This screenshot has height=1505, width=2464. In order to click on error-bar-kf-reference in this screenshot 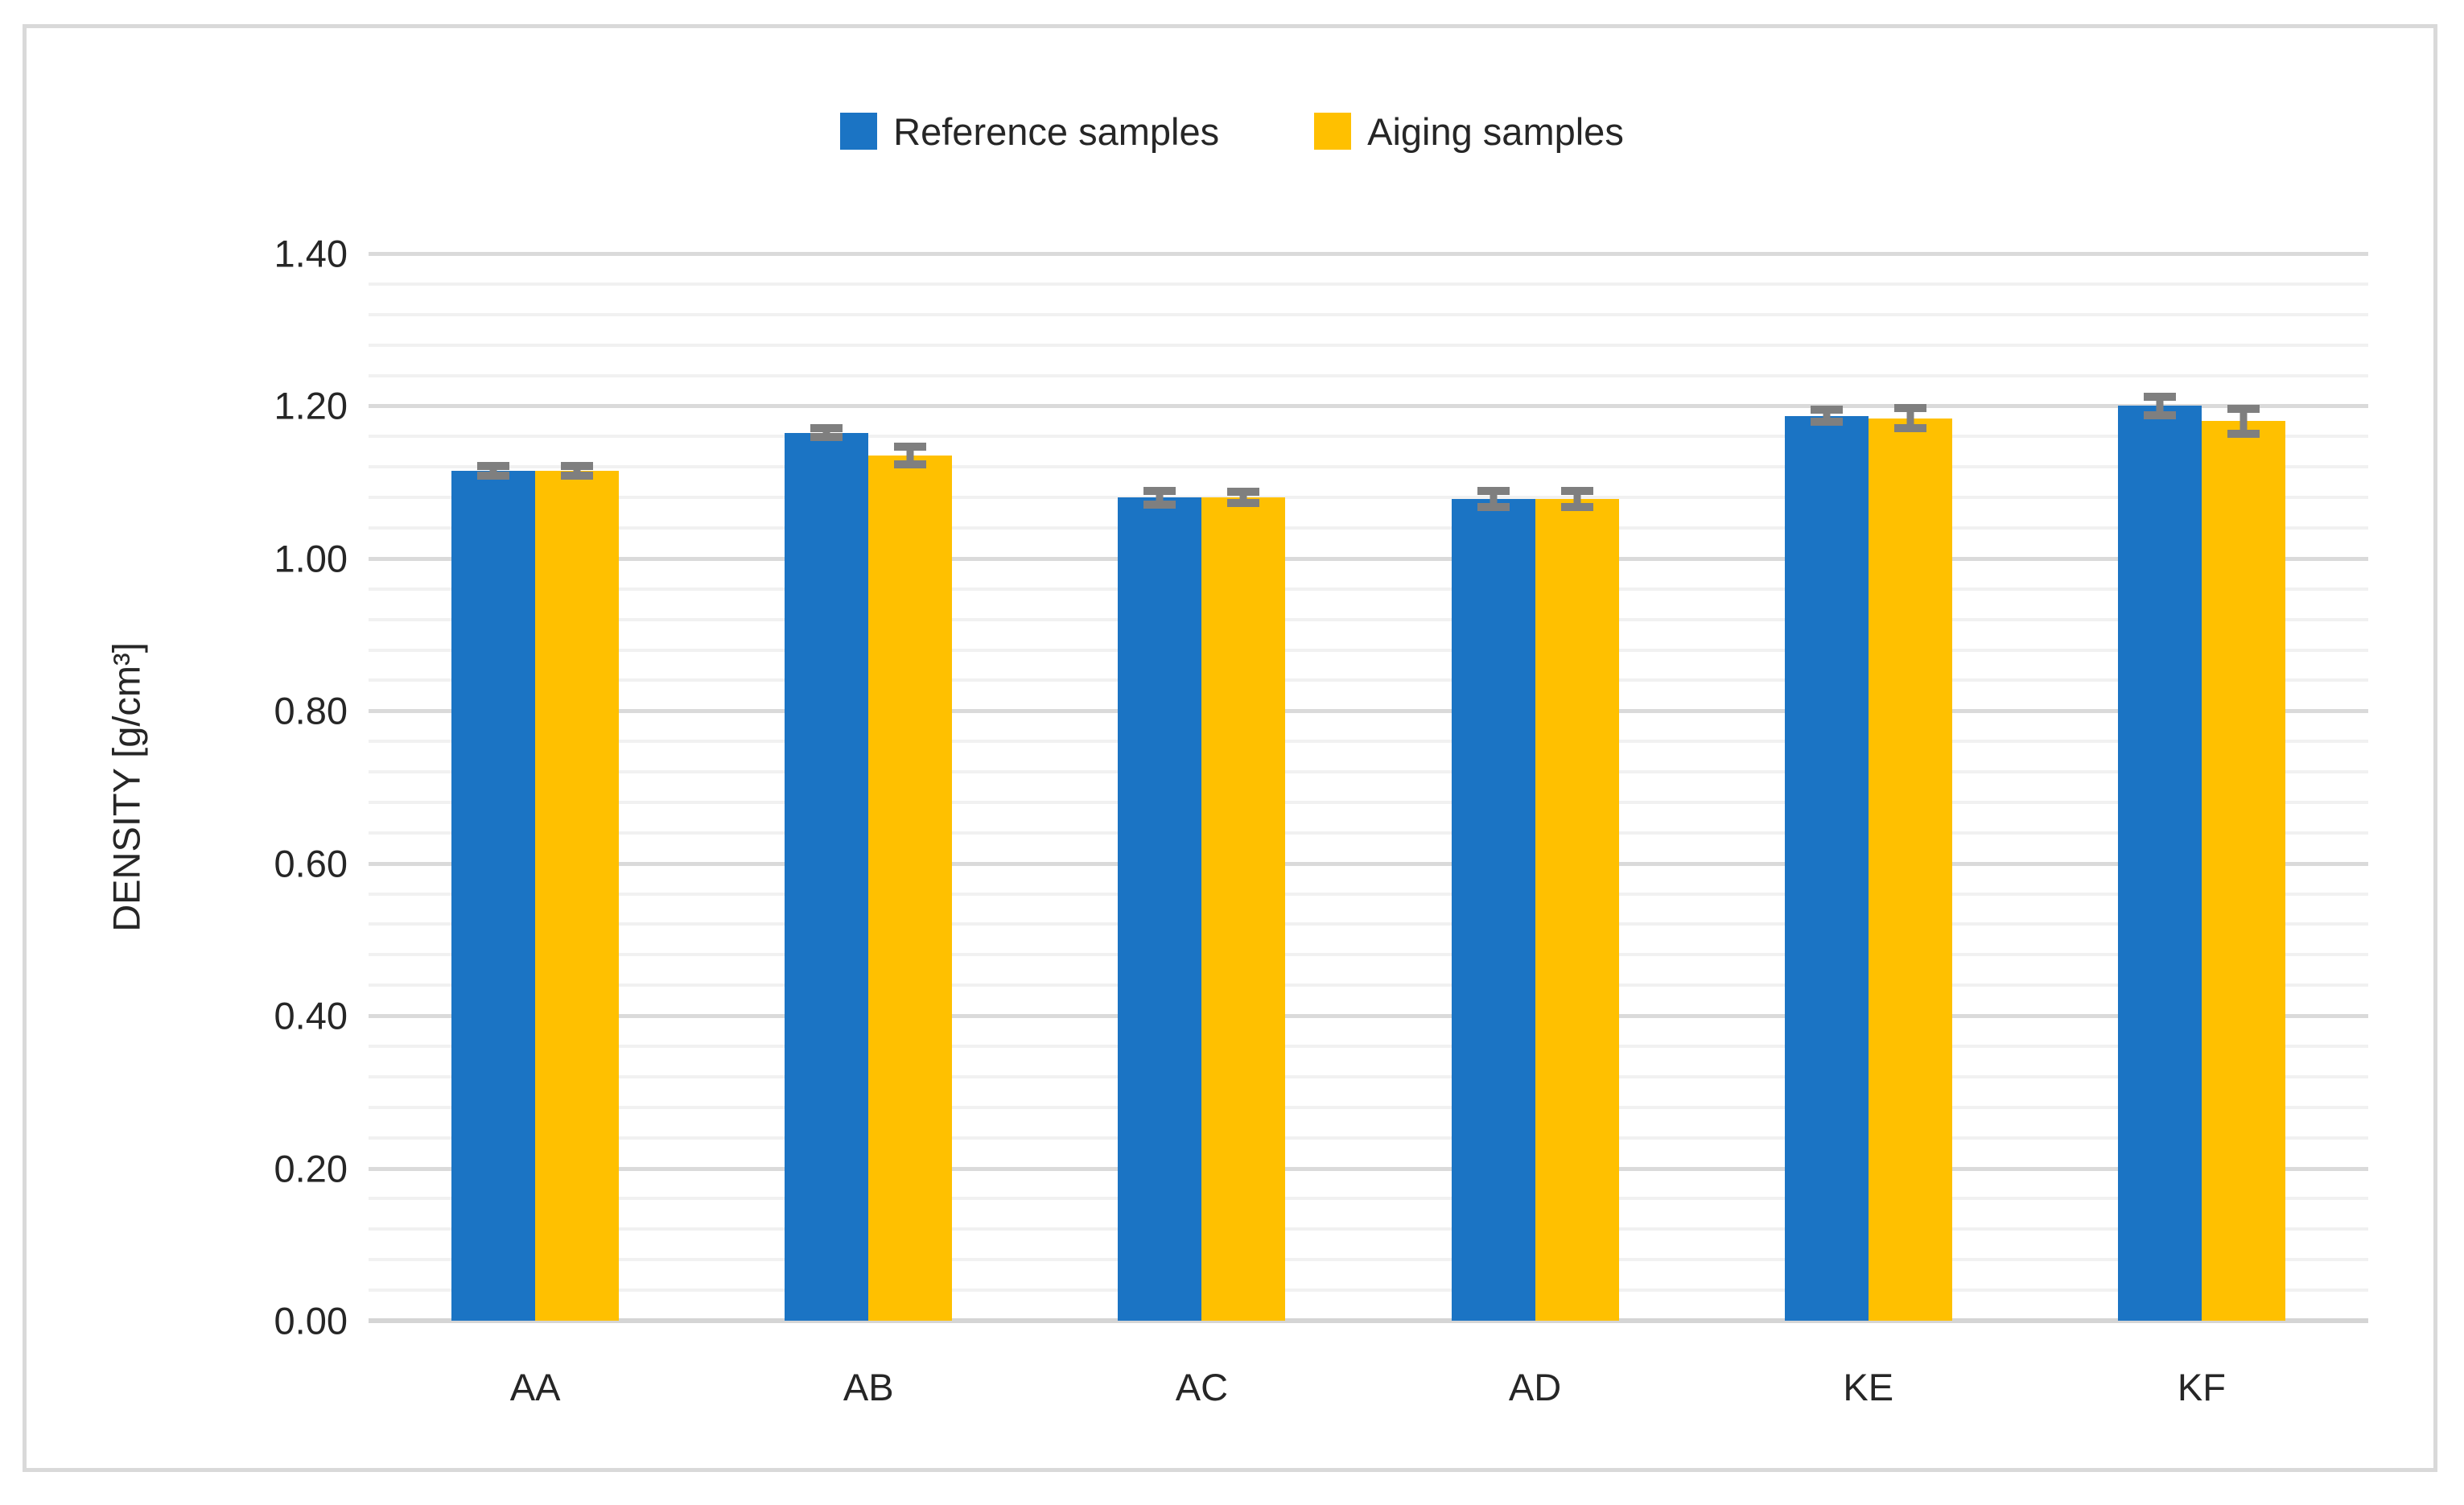, I will do `click(2159, 406)`.